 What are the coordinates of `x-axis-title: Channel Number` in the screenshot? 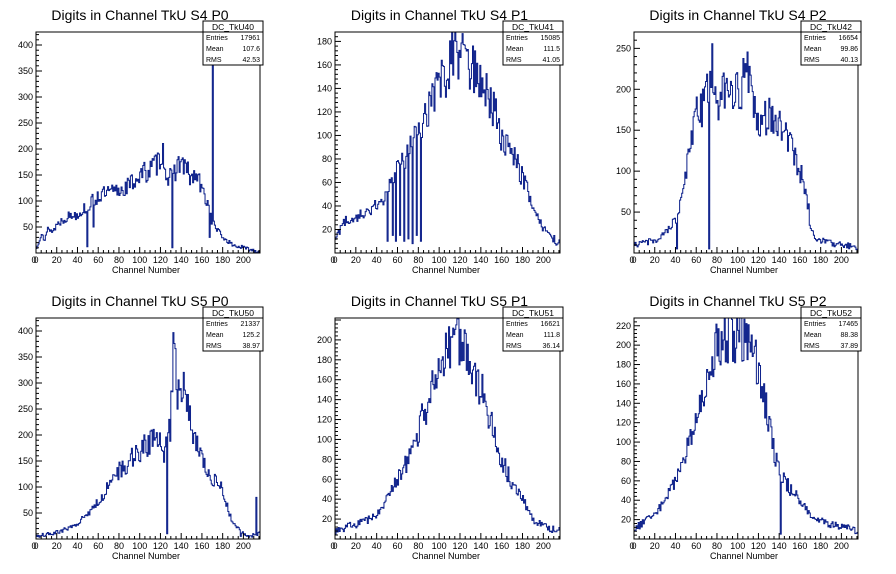 It's located at (744, 556).